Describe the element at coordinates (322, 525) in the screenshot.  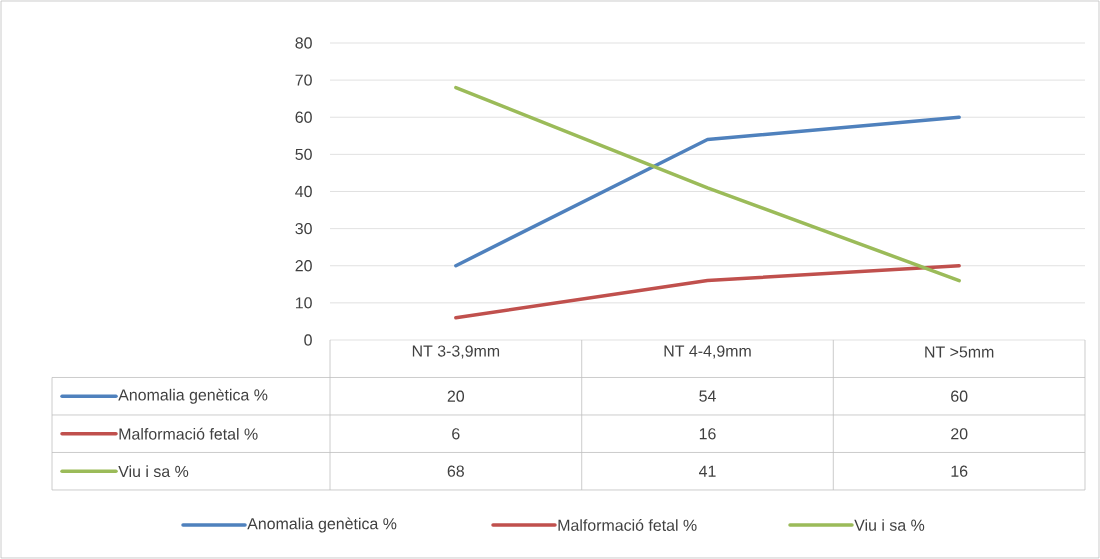
I see `text: Anomalia genètica %` at that location.